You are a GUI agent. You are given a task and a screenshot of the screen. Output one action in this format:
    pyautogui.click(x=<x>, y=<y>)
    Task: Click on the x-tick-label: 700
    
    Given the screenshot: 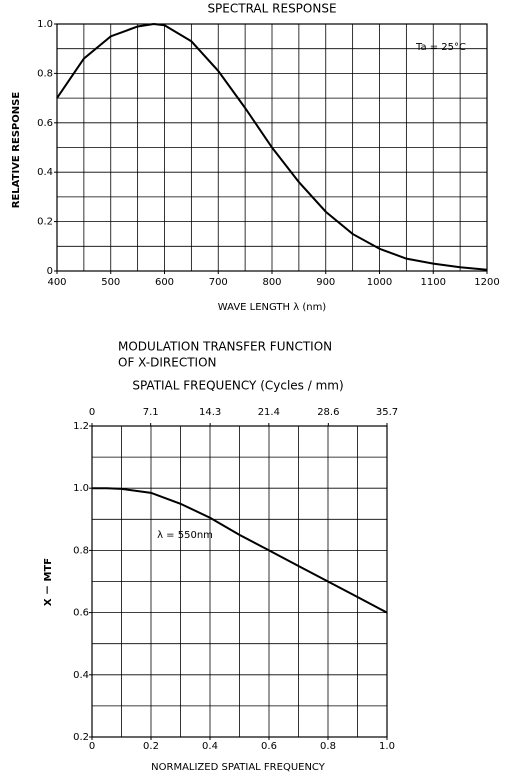 What is the action you would take?
    pyautogui.click(x=218, y=282)
    